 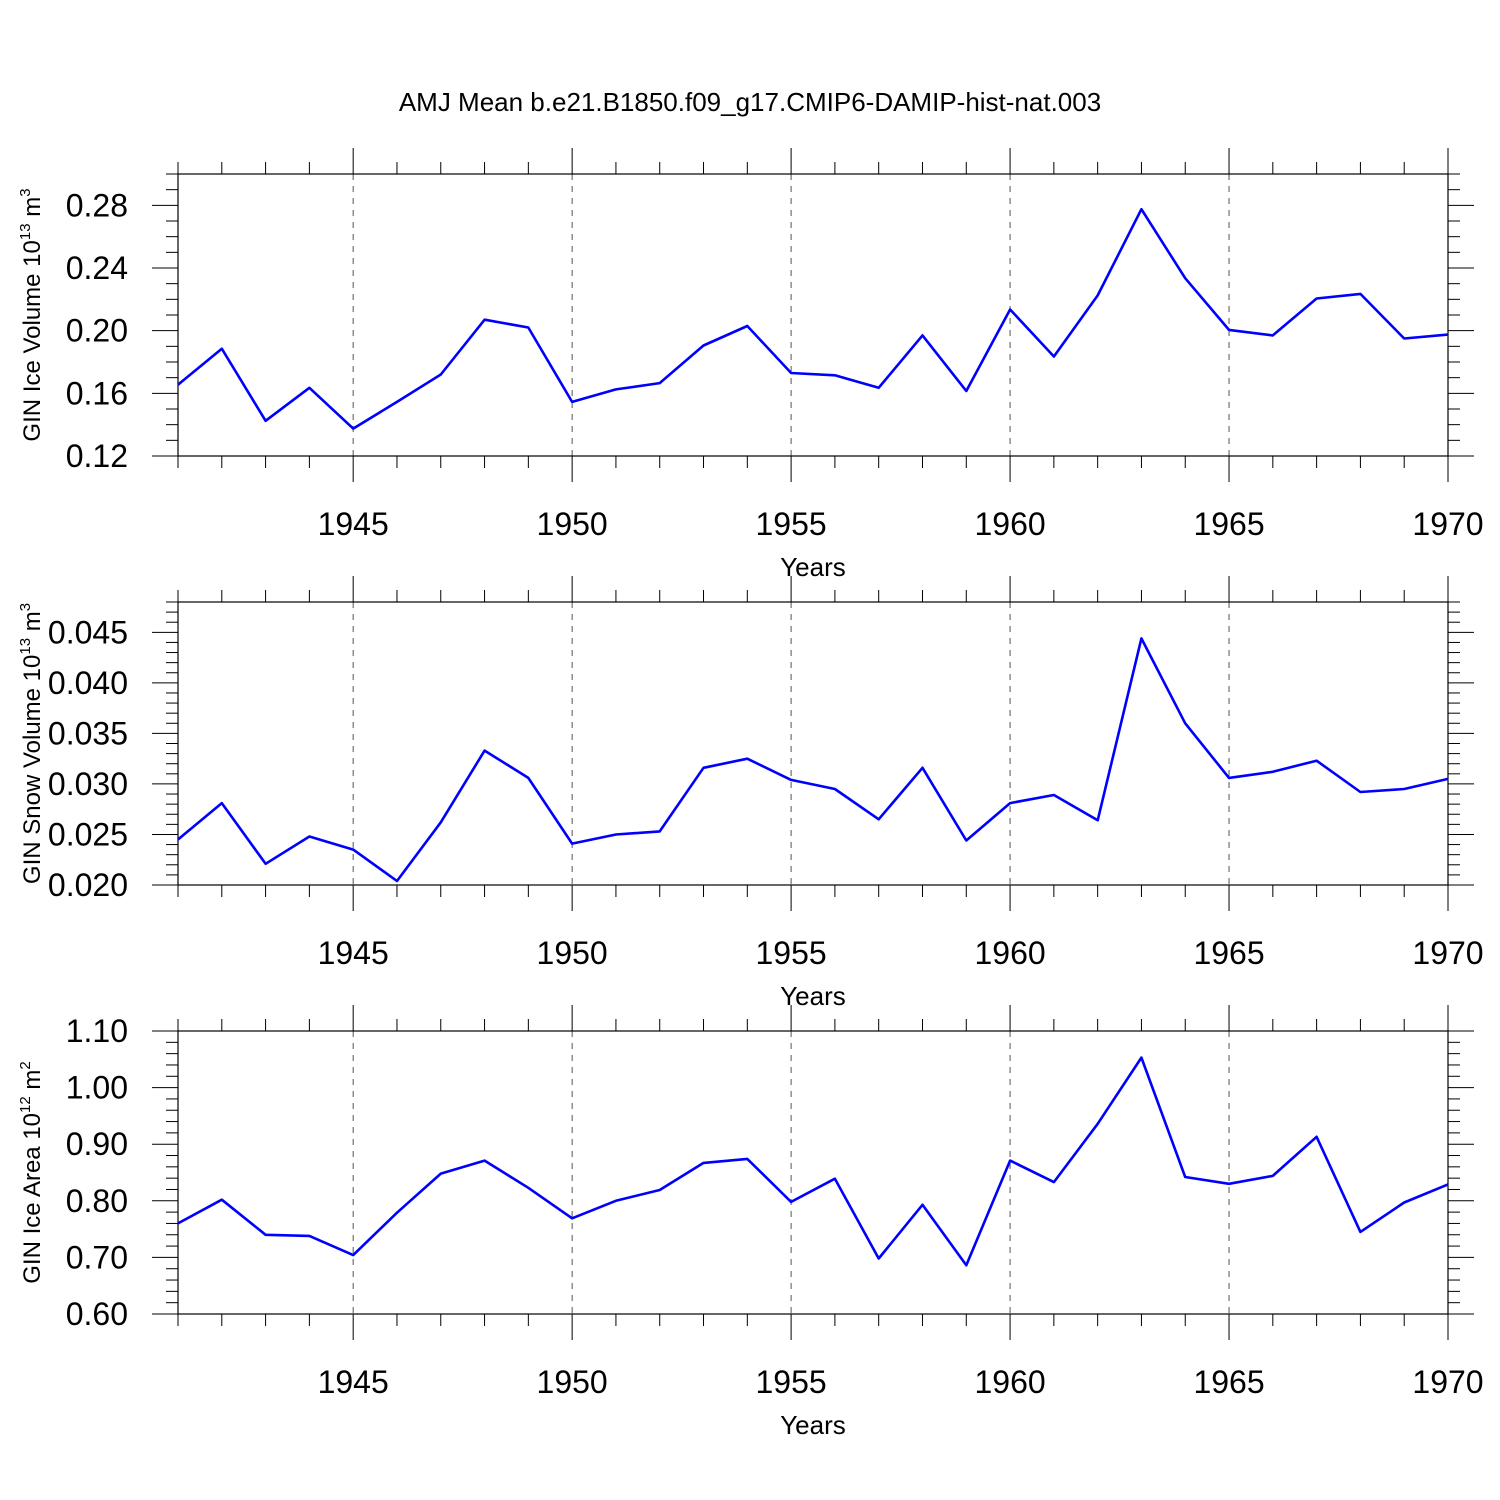 I want to click on y-tick-label: 0.20, so click(x=97, y=331).